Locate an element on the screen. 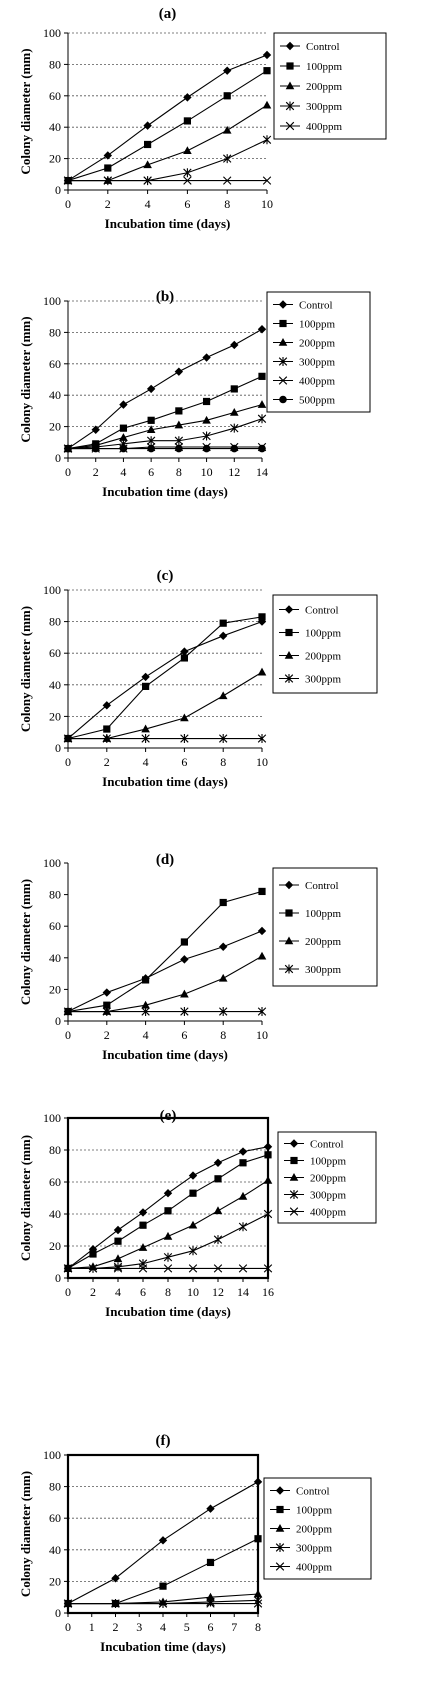  x-axis-label: Incubation time (days) is located at coordinates (165, 781).